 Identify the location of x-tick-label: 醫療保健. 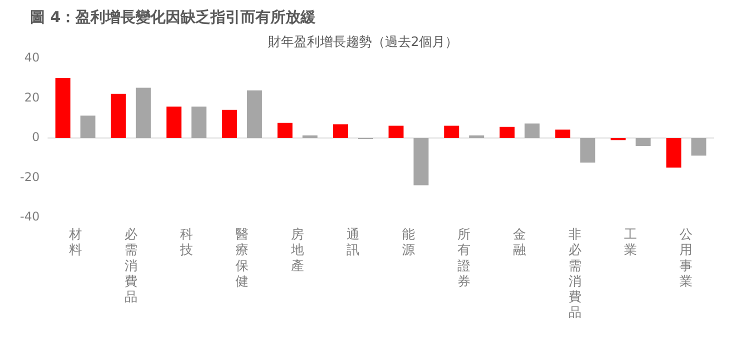
(241, 259).